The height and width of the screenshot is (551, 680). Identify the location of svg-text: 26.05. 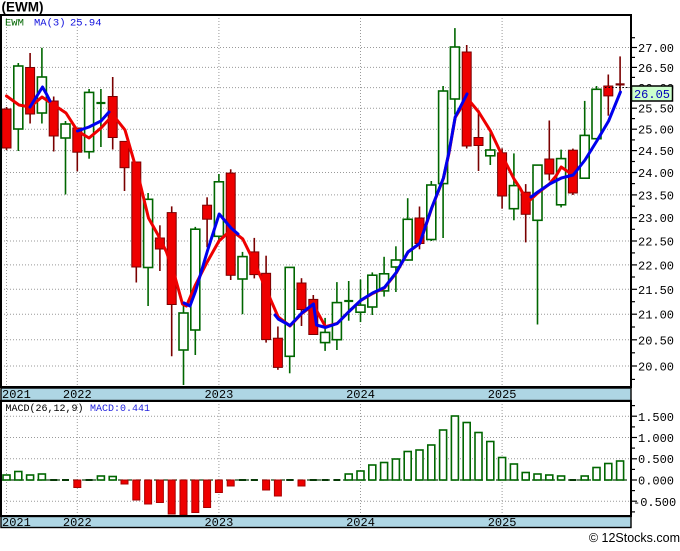
(652, 95).